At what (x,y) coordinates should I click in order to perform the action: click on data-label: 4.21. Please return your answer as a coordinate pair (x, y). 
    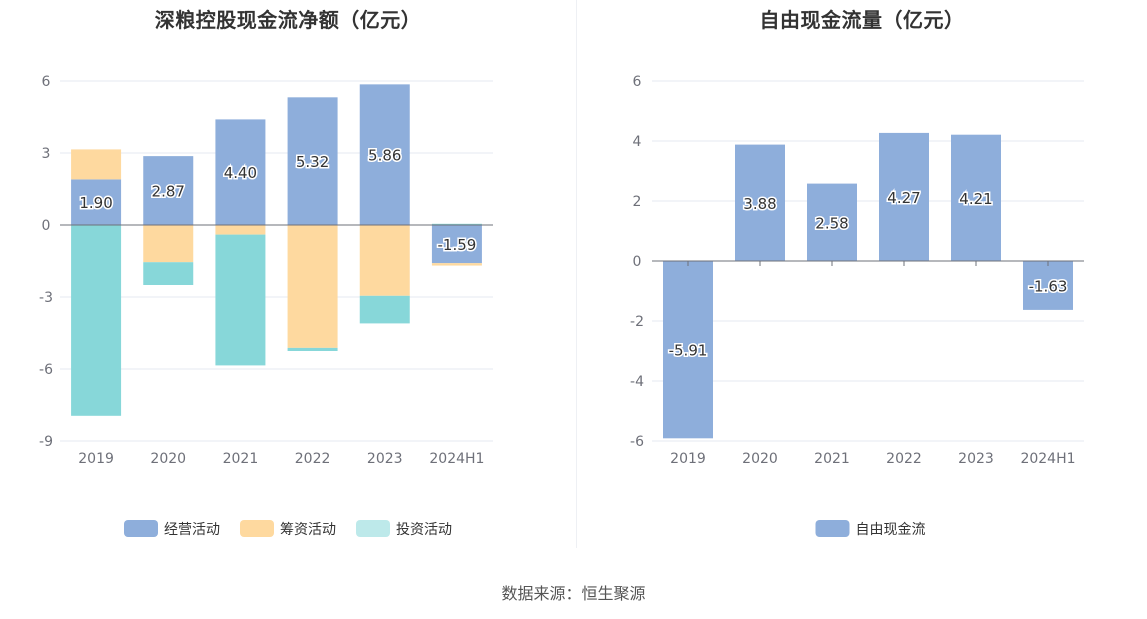
    Looking at the image, I should click on (975, 199).